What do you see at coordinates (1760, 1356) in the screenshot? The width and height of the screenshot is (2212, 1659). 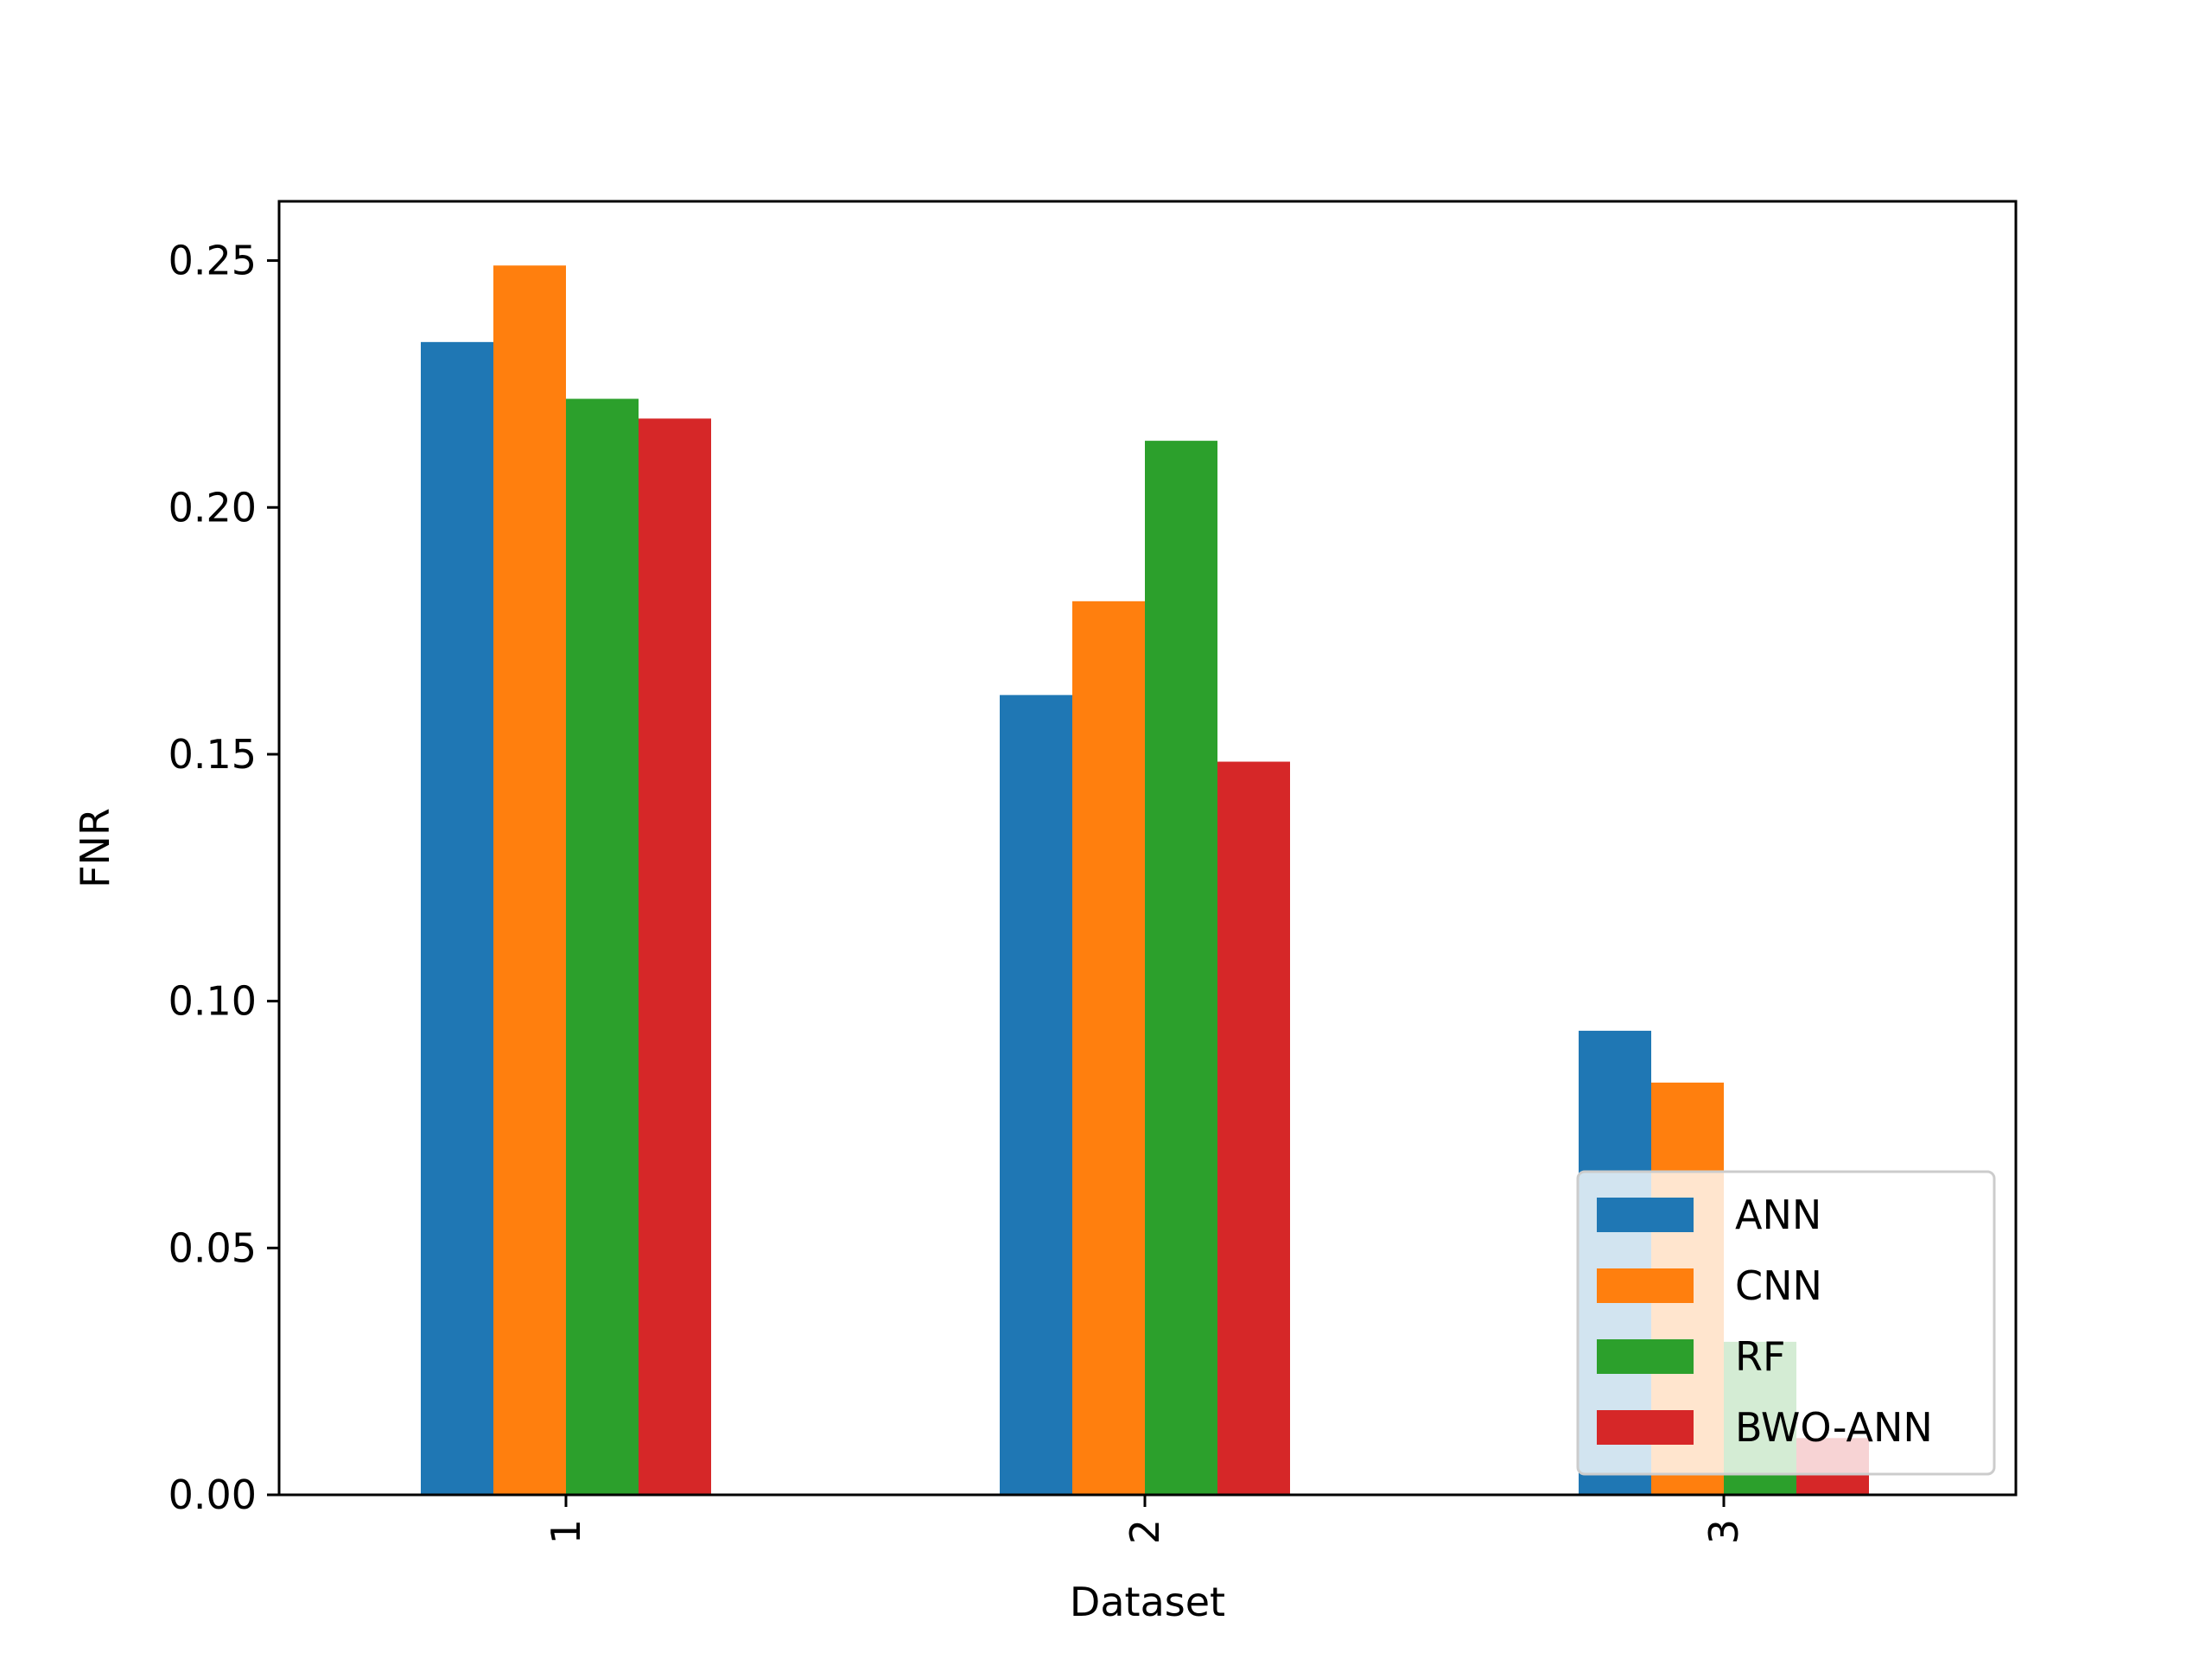 I see `legend-label-rf: RF` at bounding box center [1760, 1356].